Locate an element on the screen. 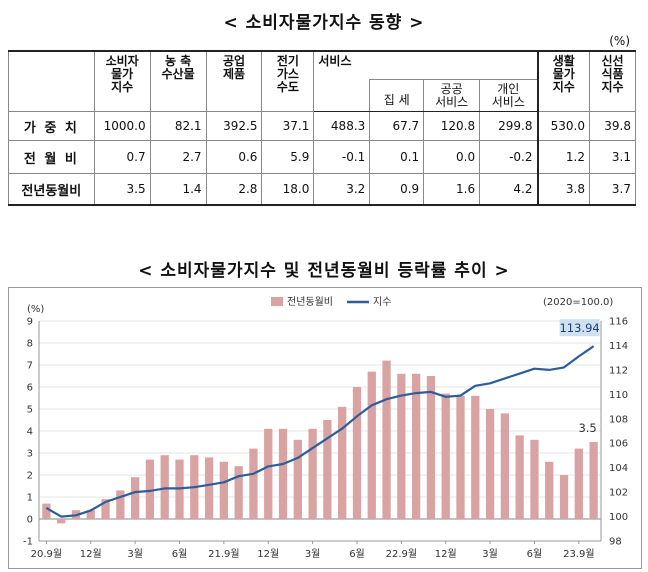  row-label: 전년동월비 is located at coordinates (51, 189).